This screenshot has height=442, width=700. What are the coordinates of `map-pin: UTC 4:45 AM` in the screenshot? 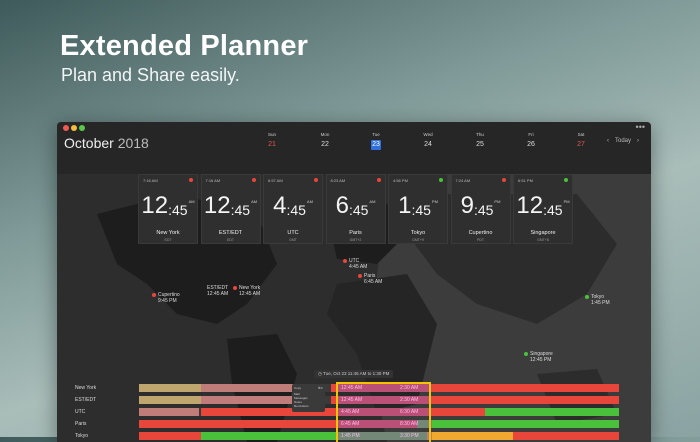 It's located at (355, 264).